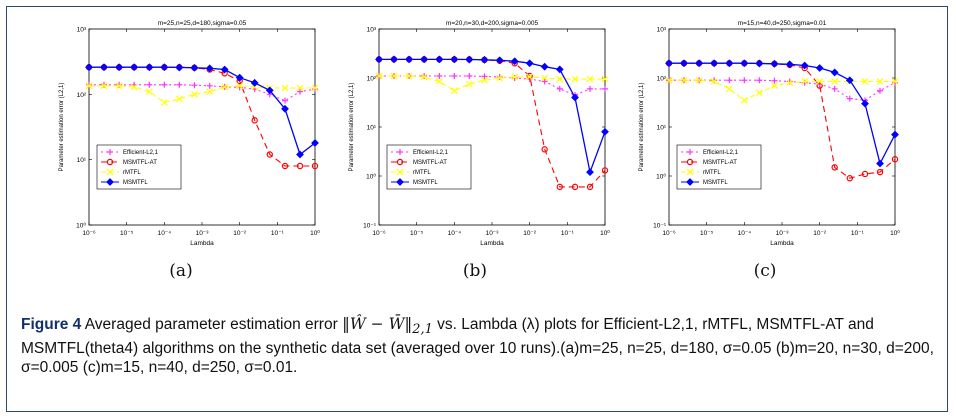 The width and height of the screenshot is (956, 419). I want to click on y-tick-label: 10¹, so click(662, 128).